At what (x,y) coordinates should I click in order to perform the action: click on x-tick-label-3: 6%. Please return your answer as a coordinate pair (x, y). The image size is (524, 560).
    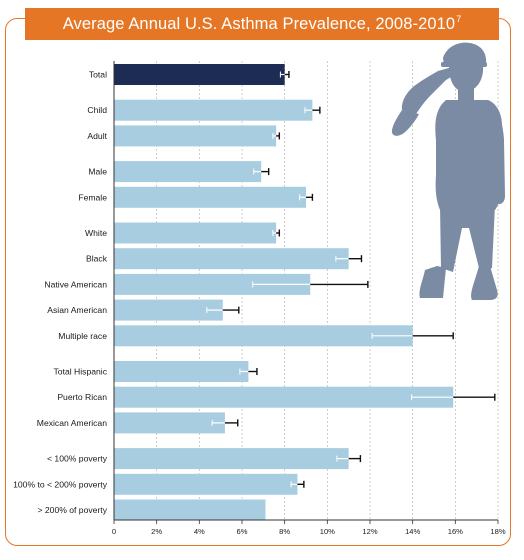
    Looking at the image, I should click on (242, 531).